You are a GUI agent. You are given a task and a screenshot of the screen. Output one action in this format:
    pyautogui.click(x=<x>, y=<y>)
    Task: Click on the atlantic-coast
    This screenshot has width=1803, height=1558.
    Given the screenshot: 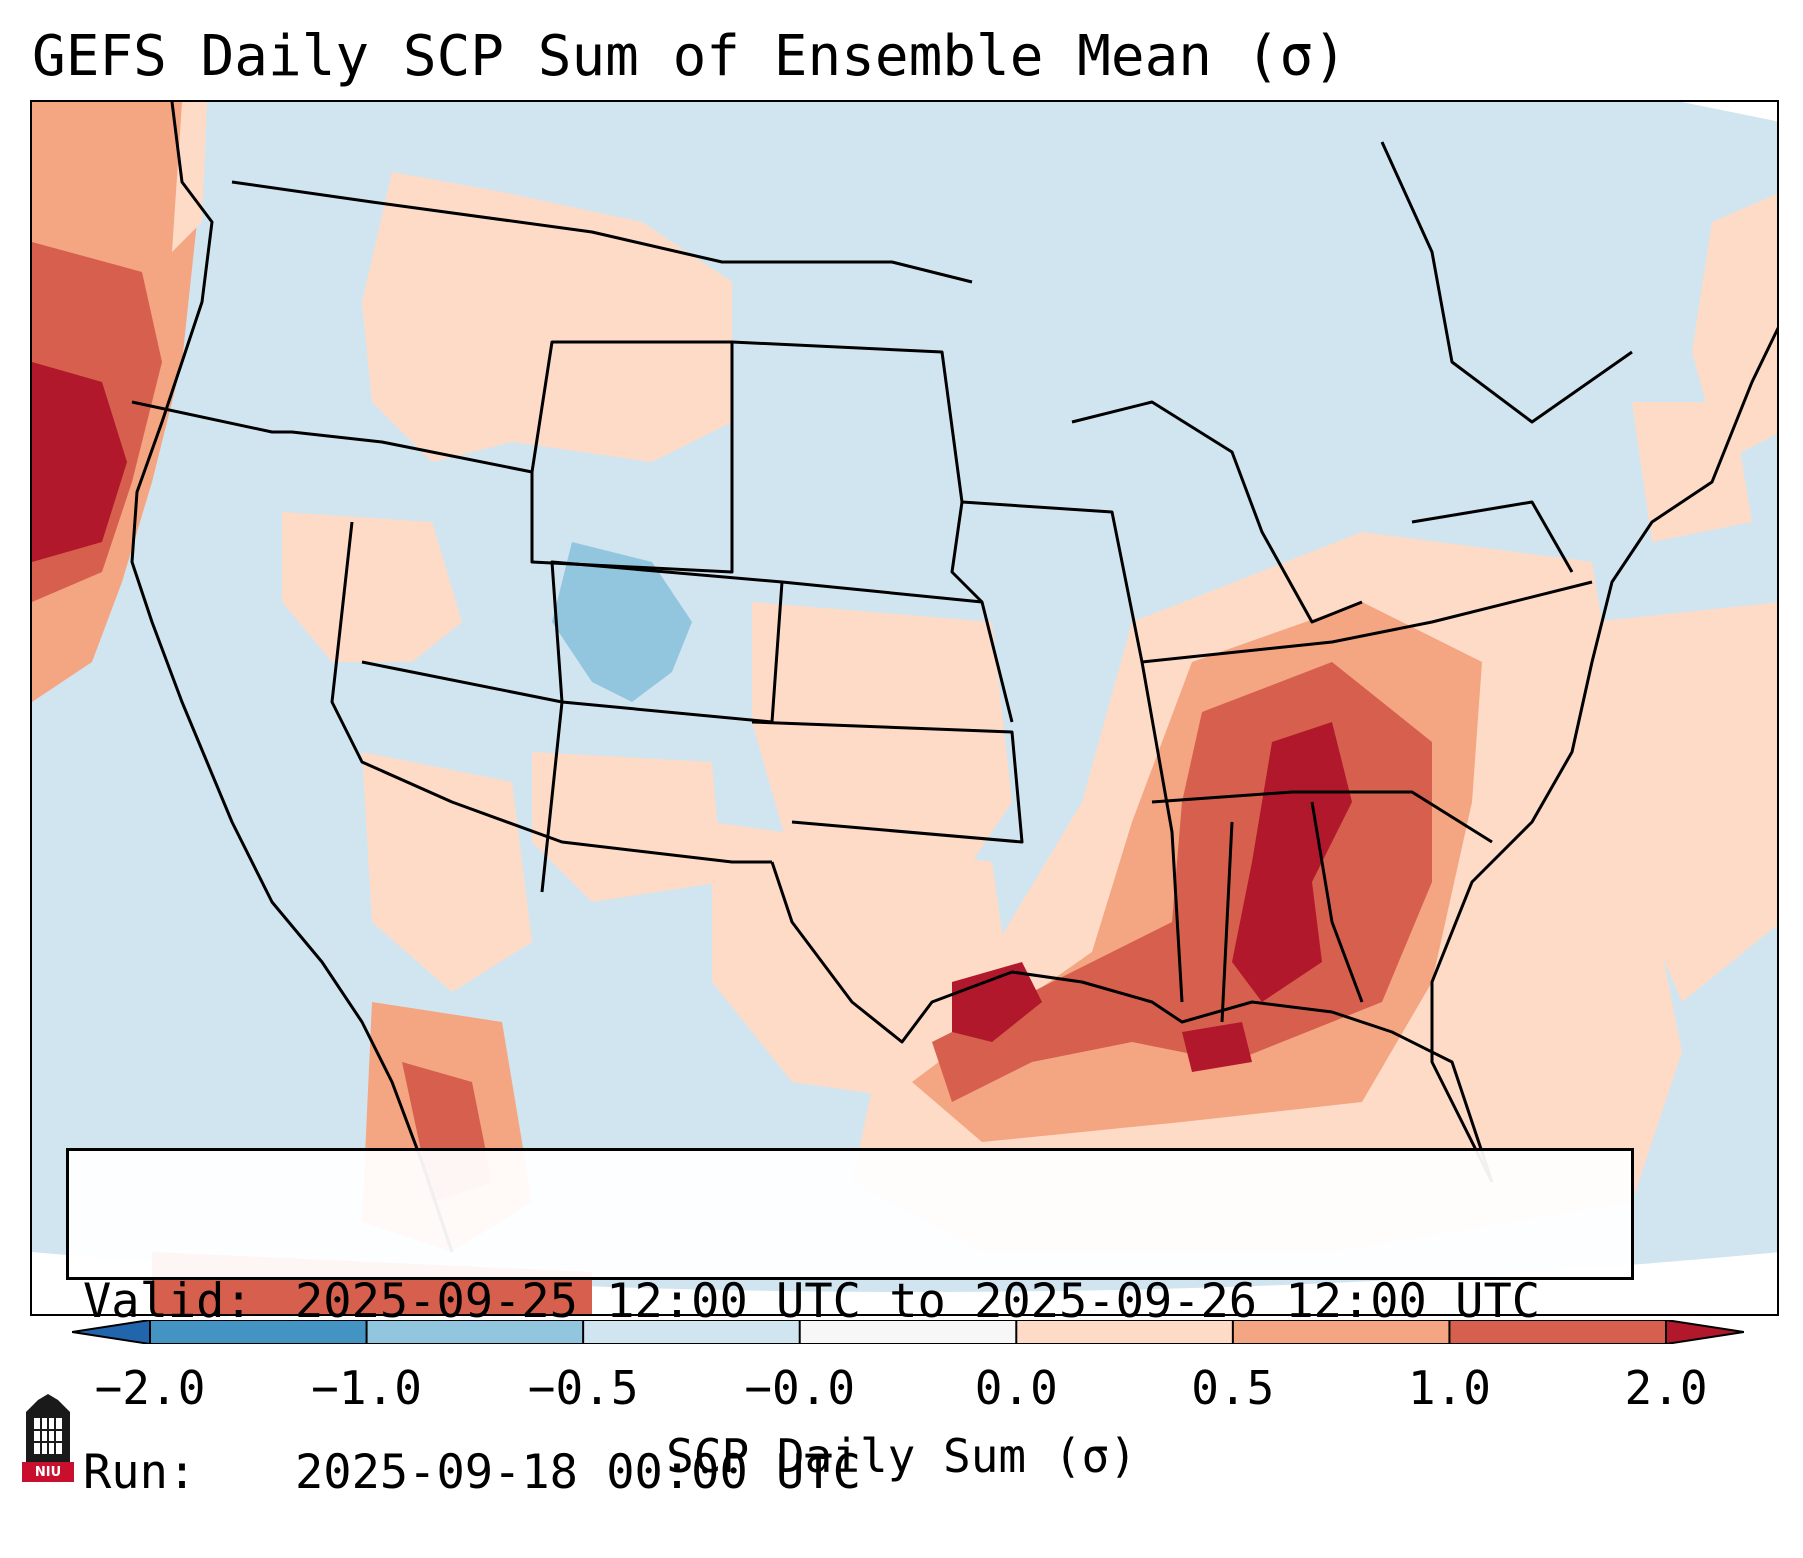 What is the action you would take?
    pyautogui.click(x=1603, y=754)
    